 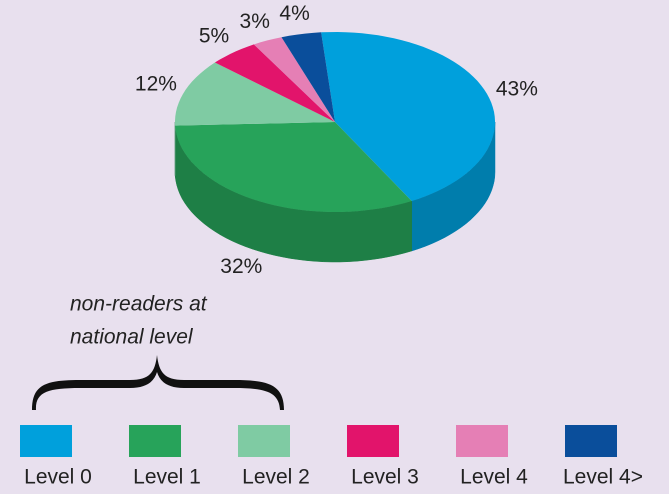 I want to click on annotation: national level, so click(x=132, y=337).